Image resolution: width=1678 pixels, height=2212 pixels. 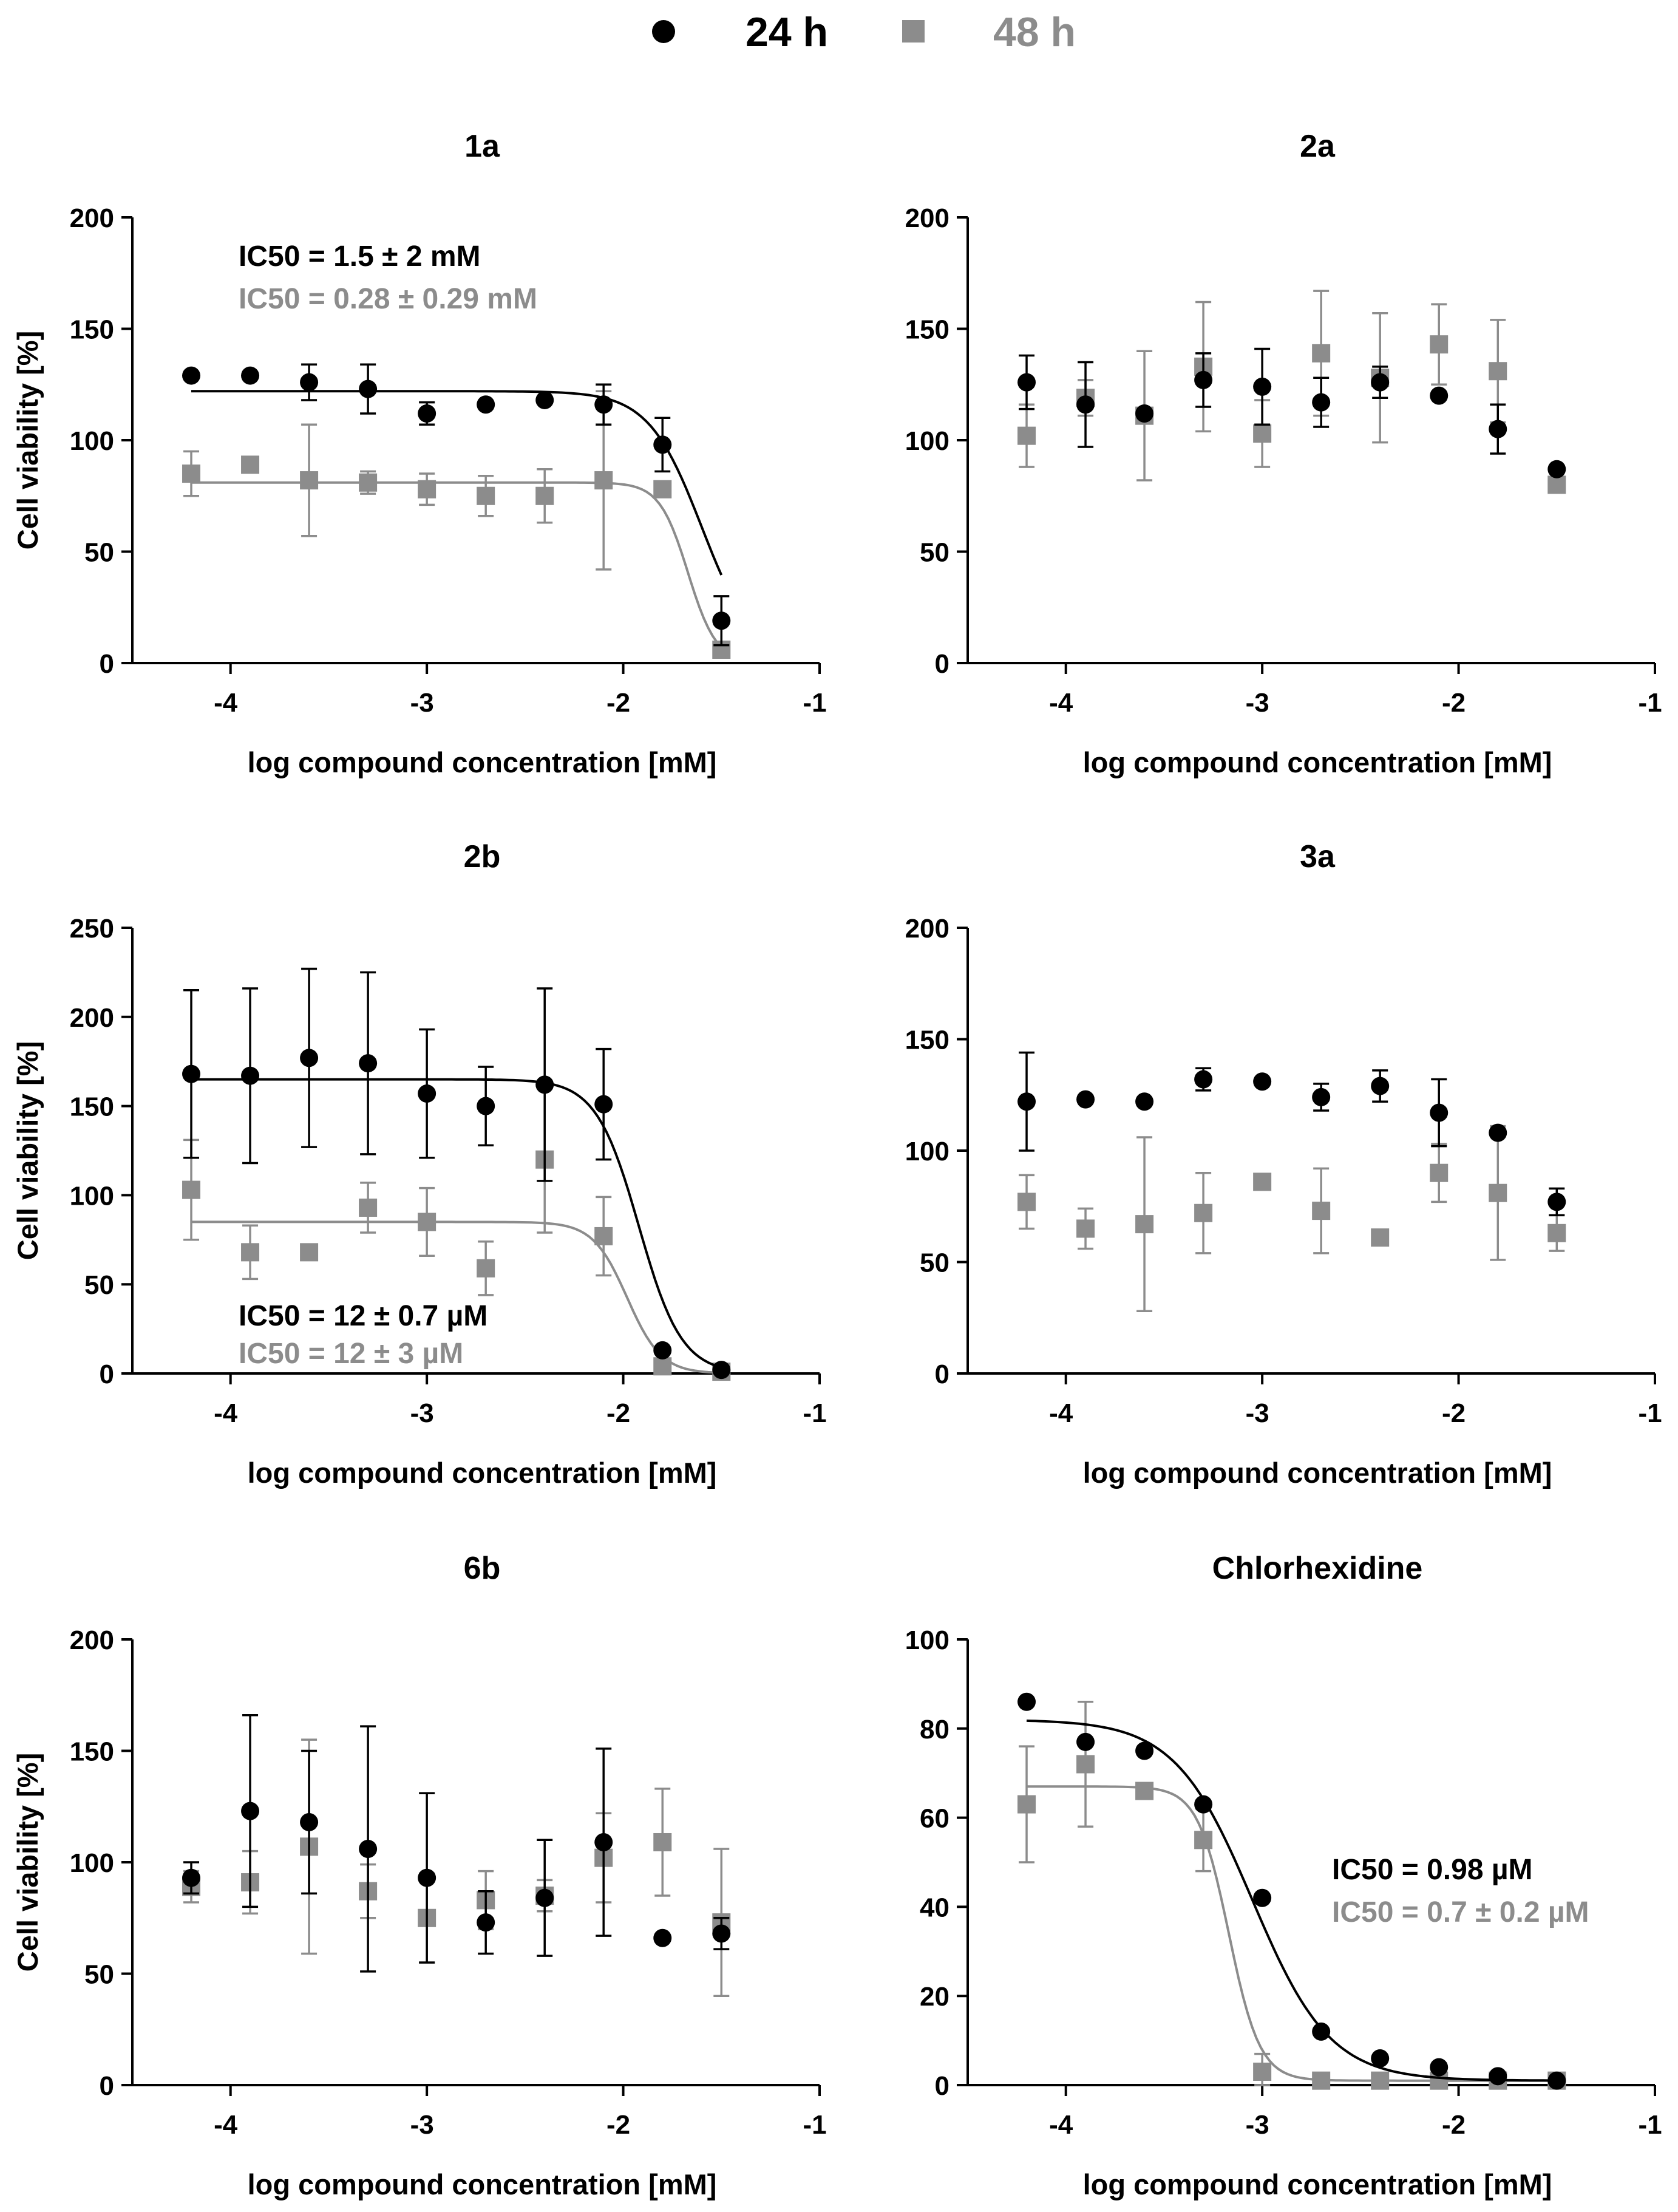 I want to click on chart-title: 1a, so click(x=482, y=146).